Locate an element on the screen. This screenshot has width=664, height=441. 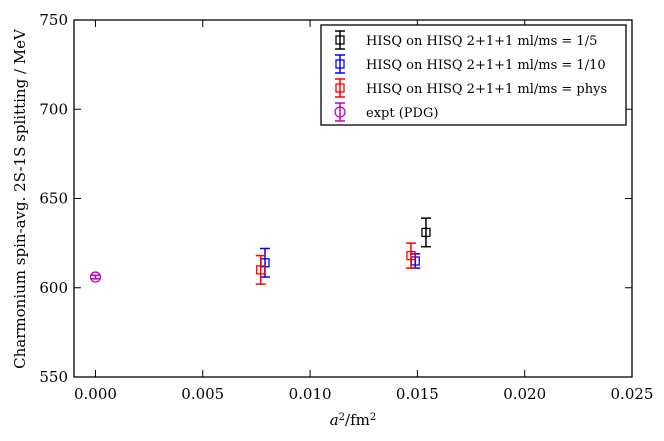
y-tick-label: 650 is located at coordinates (53, 199).